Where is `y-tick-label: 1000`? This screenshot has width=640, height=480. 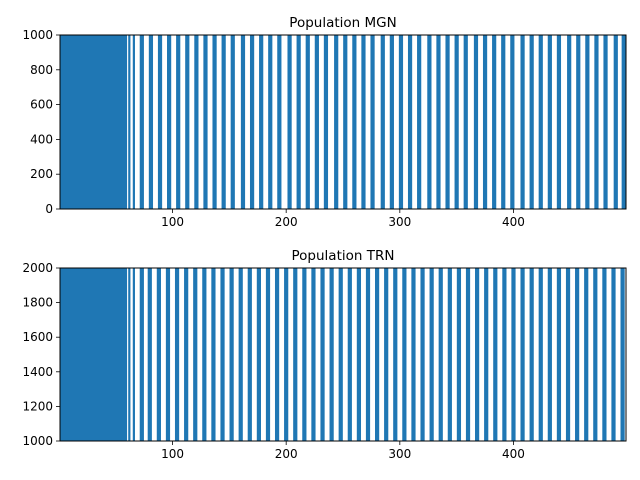 y-tick-label: 1000 is located at coordinates (37, 35).